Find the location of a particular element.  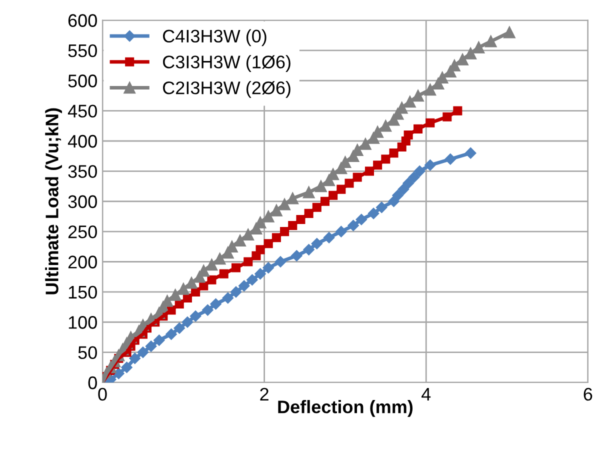

x-tick-label: 0 is located at coordinates (102, 394).